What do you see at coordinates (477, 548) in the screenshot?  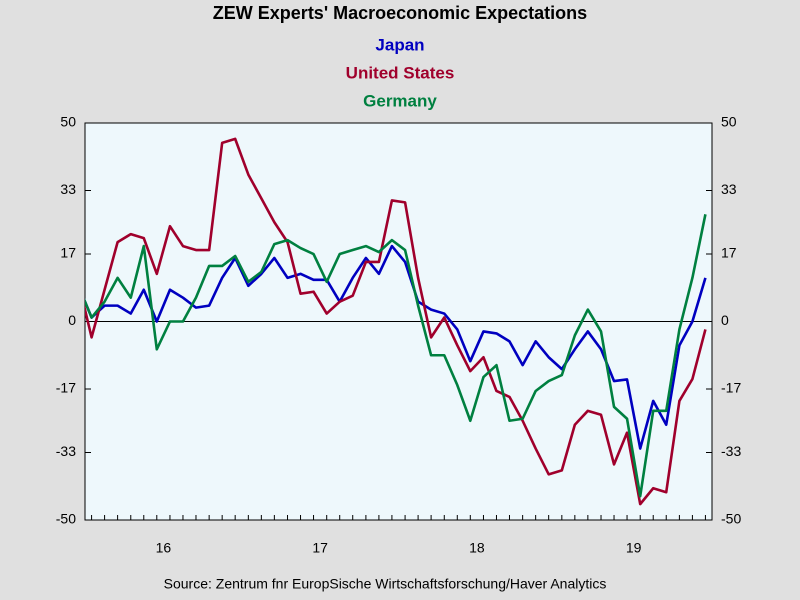 I see `x-tick-label: 18` at bounding box center [477, 548].